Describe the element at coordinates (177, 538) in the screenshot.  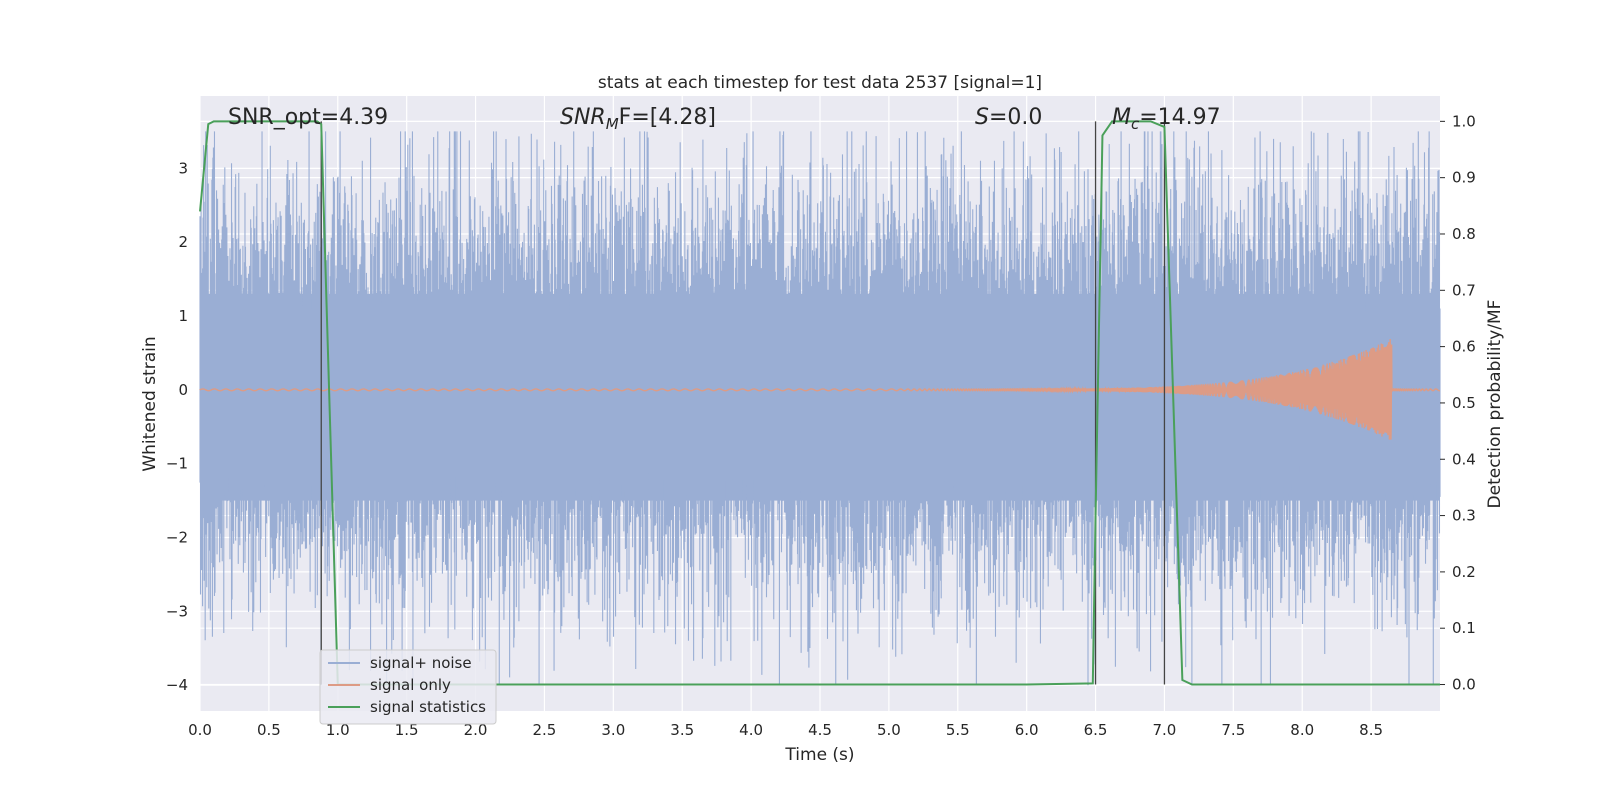
I see `left-y-tick-label: −2` at that location.